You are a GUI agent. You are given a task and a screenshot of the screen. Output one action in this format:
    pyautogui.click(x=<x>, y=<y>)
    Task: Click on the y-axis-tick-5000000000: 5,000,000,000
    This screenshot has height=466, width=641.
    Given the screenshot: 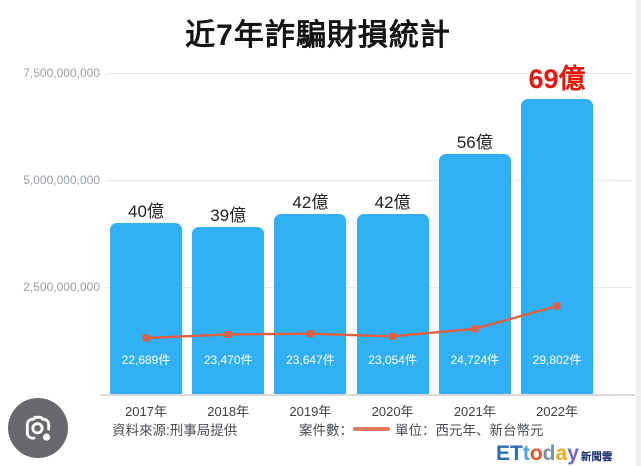 What is the action you would take?
    pyautogui.click(x=61, y=180)
    